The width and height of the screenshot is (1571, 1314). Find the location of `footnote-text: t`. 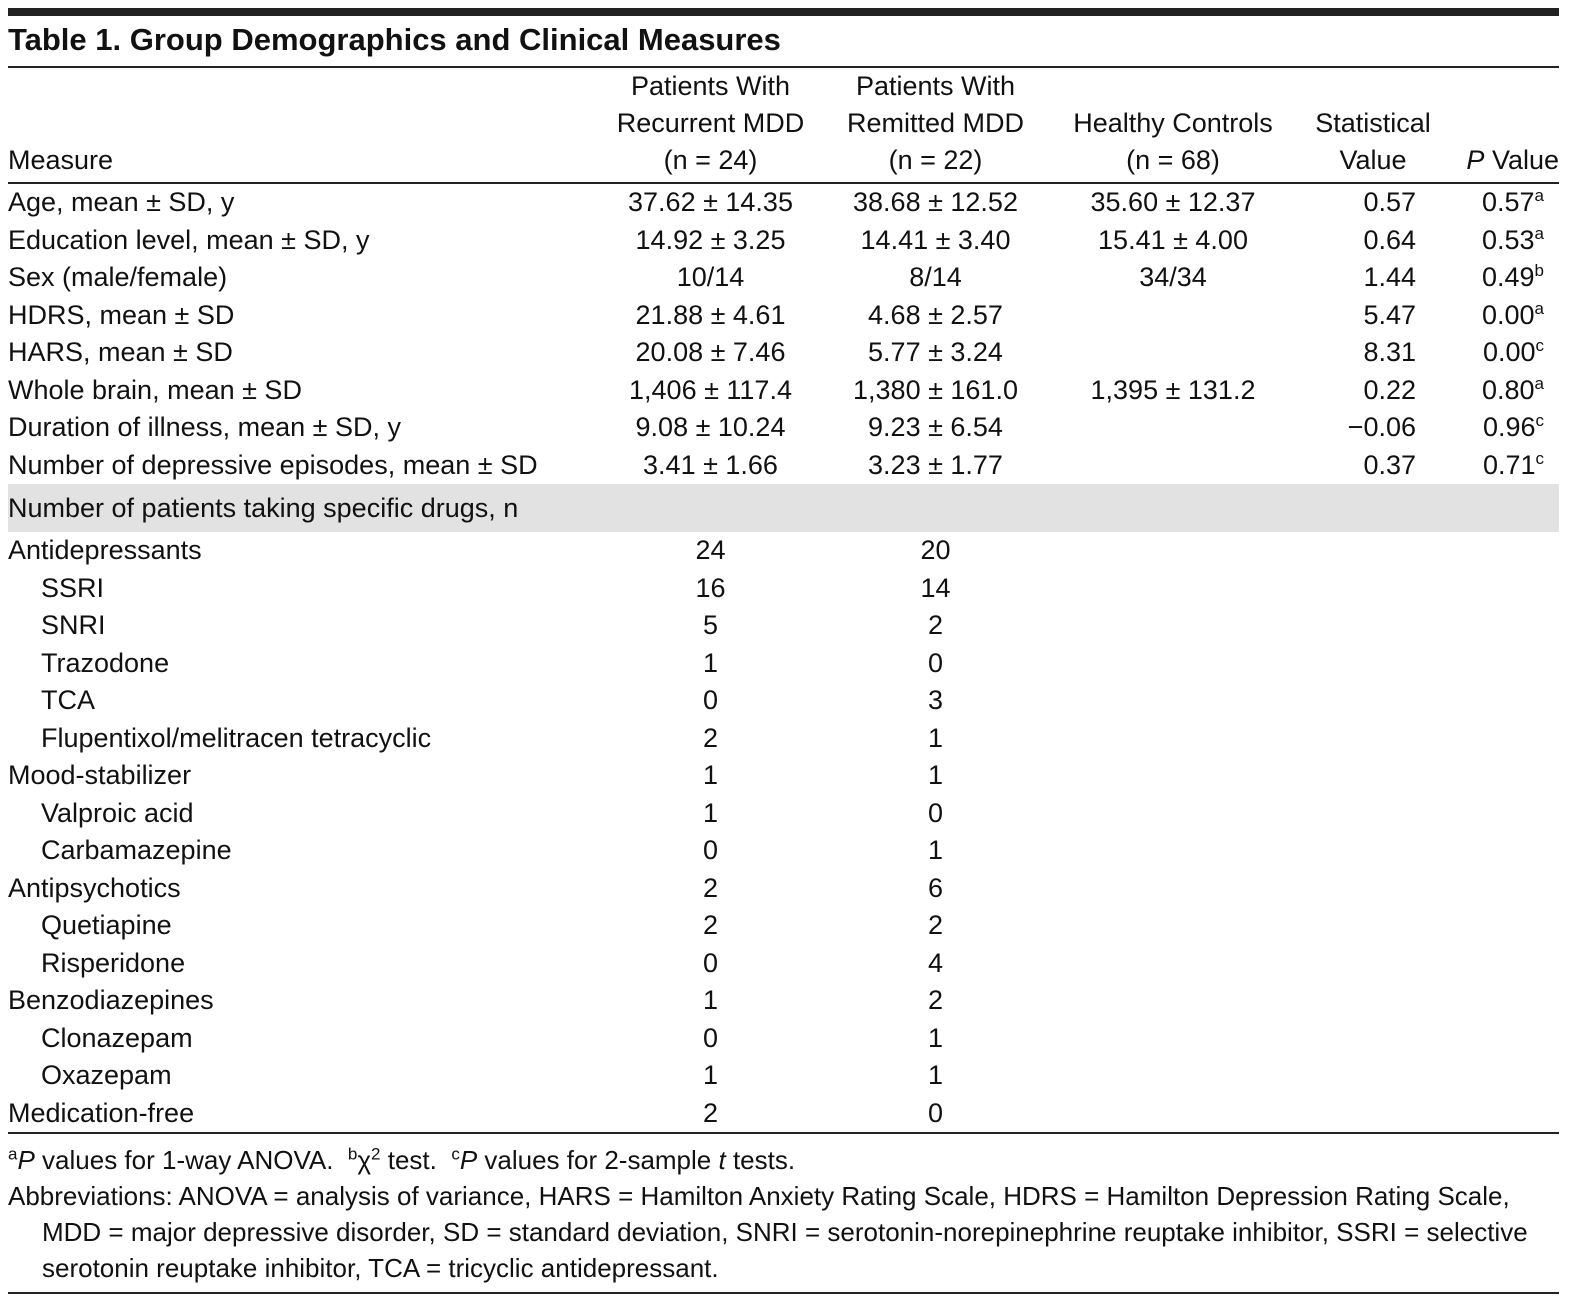

footnote-text: t is located at coordinates (722, 1160).